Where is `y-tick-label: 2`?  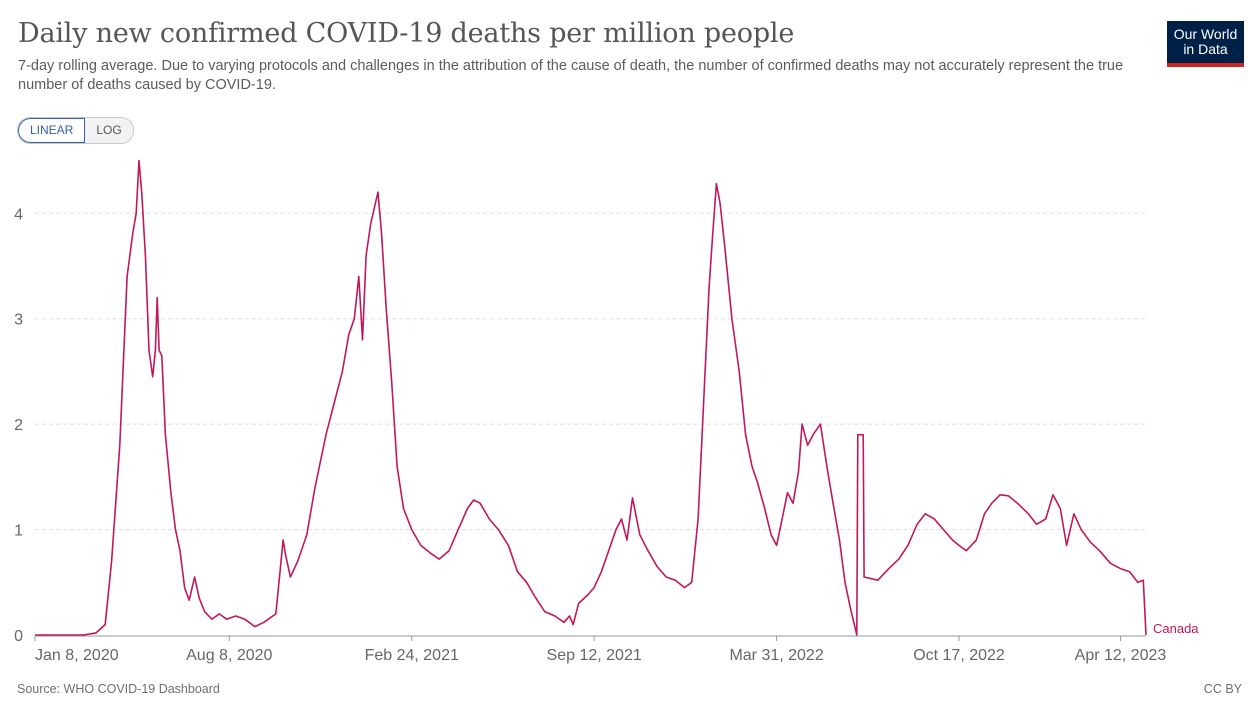 y-tick-label: 2 is located at coordinates (18, 425).